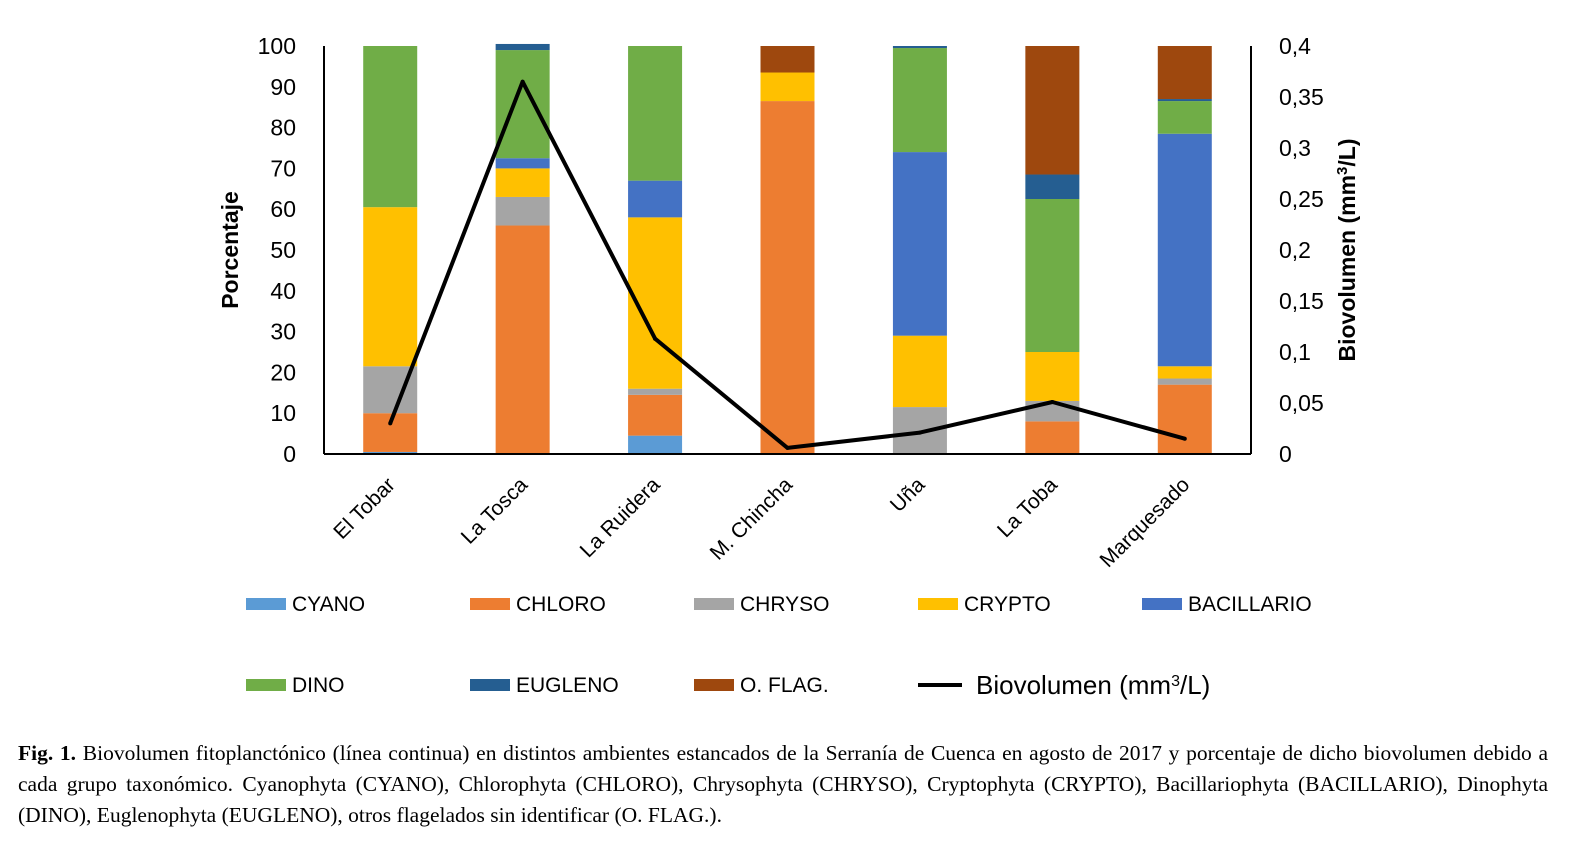 The image size is (1591, 866). What do you see at coordinates (283, 209) in the screenshot?
I see `y-tick-label: 60` at bounding box center [283, 209].